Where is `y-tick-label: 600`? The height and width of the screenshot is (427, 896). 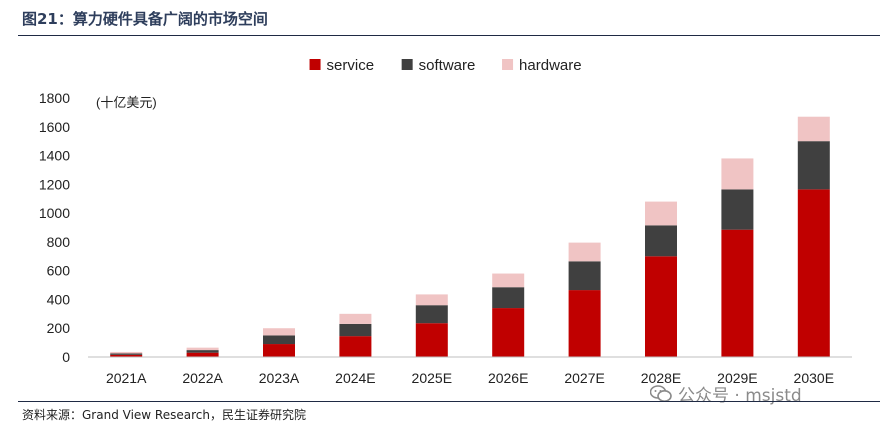 y-tick-label: 600 is located at coordinates (59, 271).